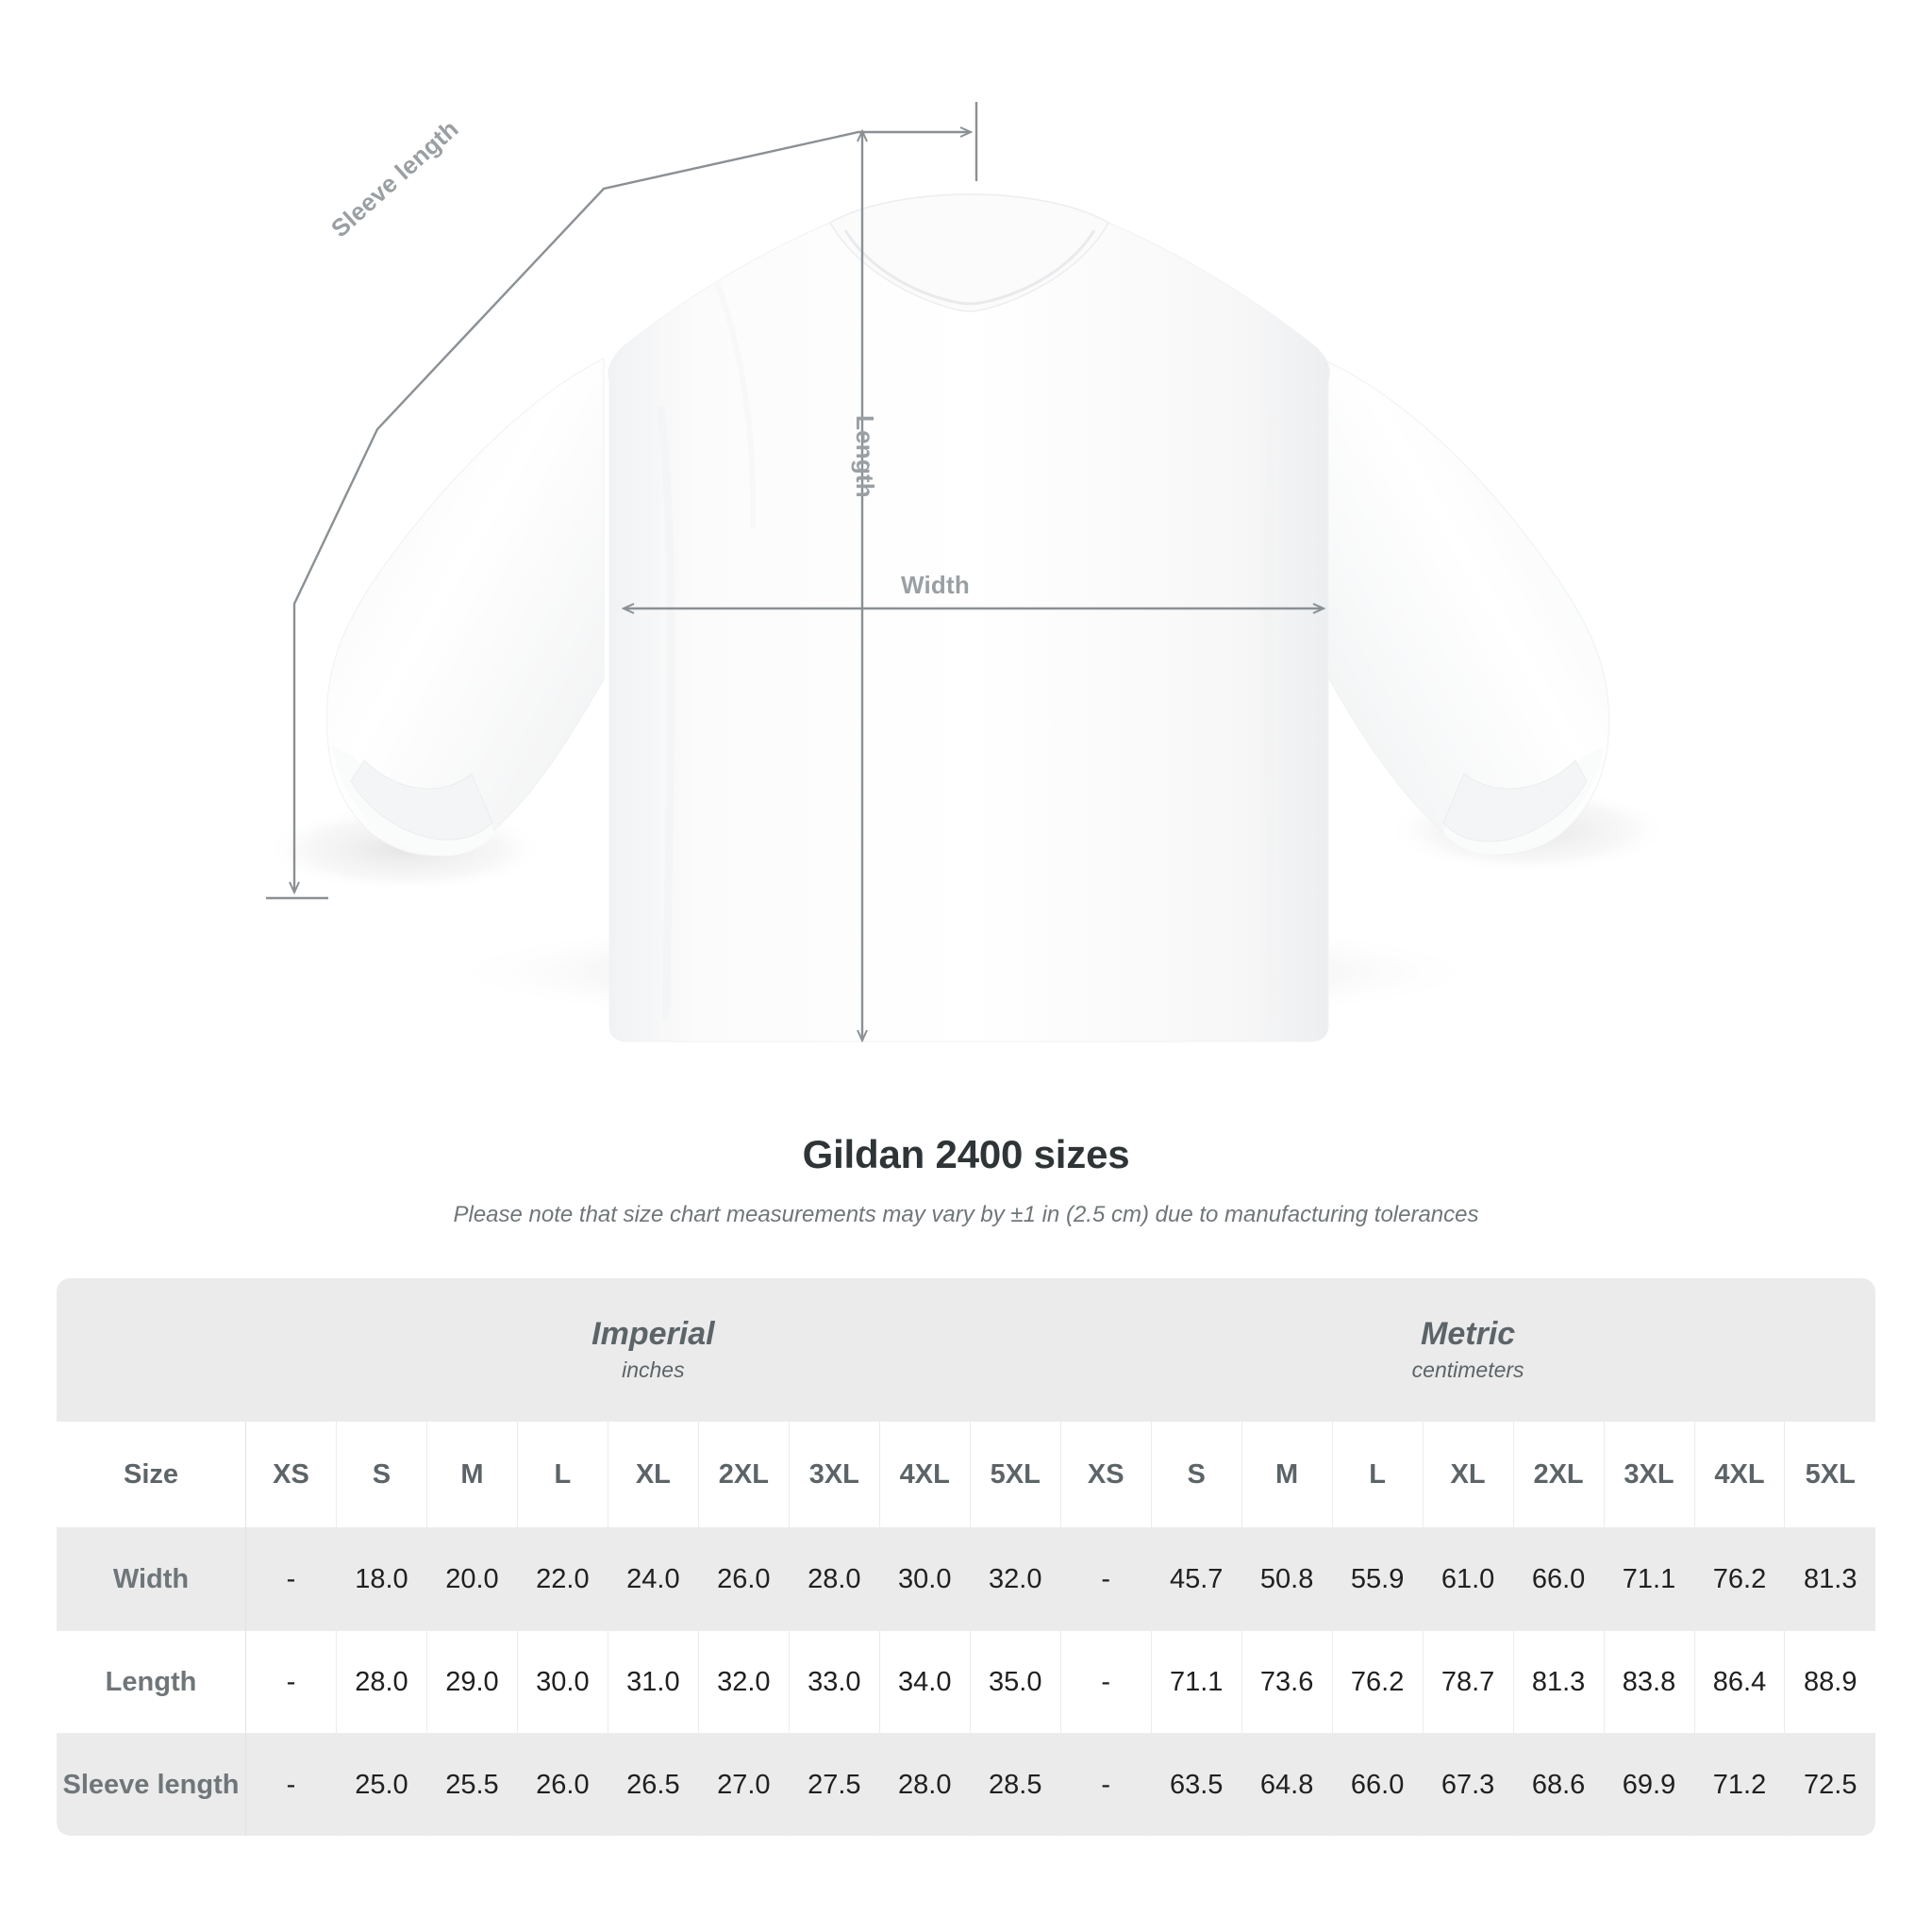 The height and width of the screenshot is (1932, 1932). I want to click on measurement-cell: 26.5, so click(654, 1785).